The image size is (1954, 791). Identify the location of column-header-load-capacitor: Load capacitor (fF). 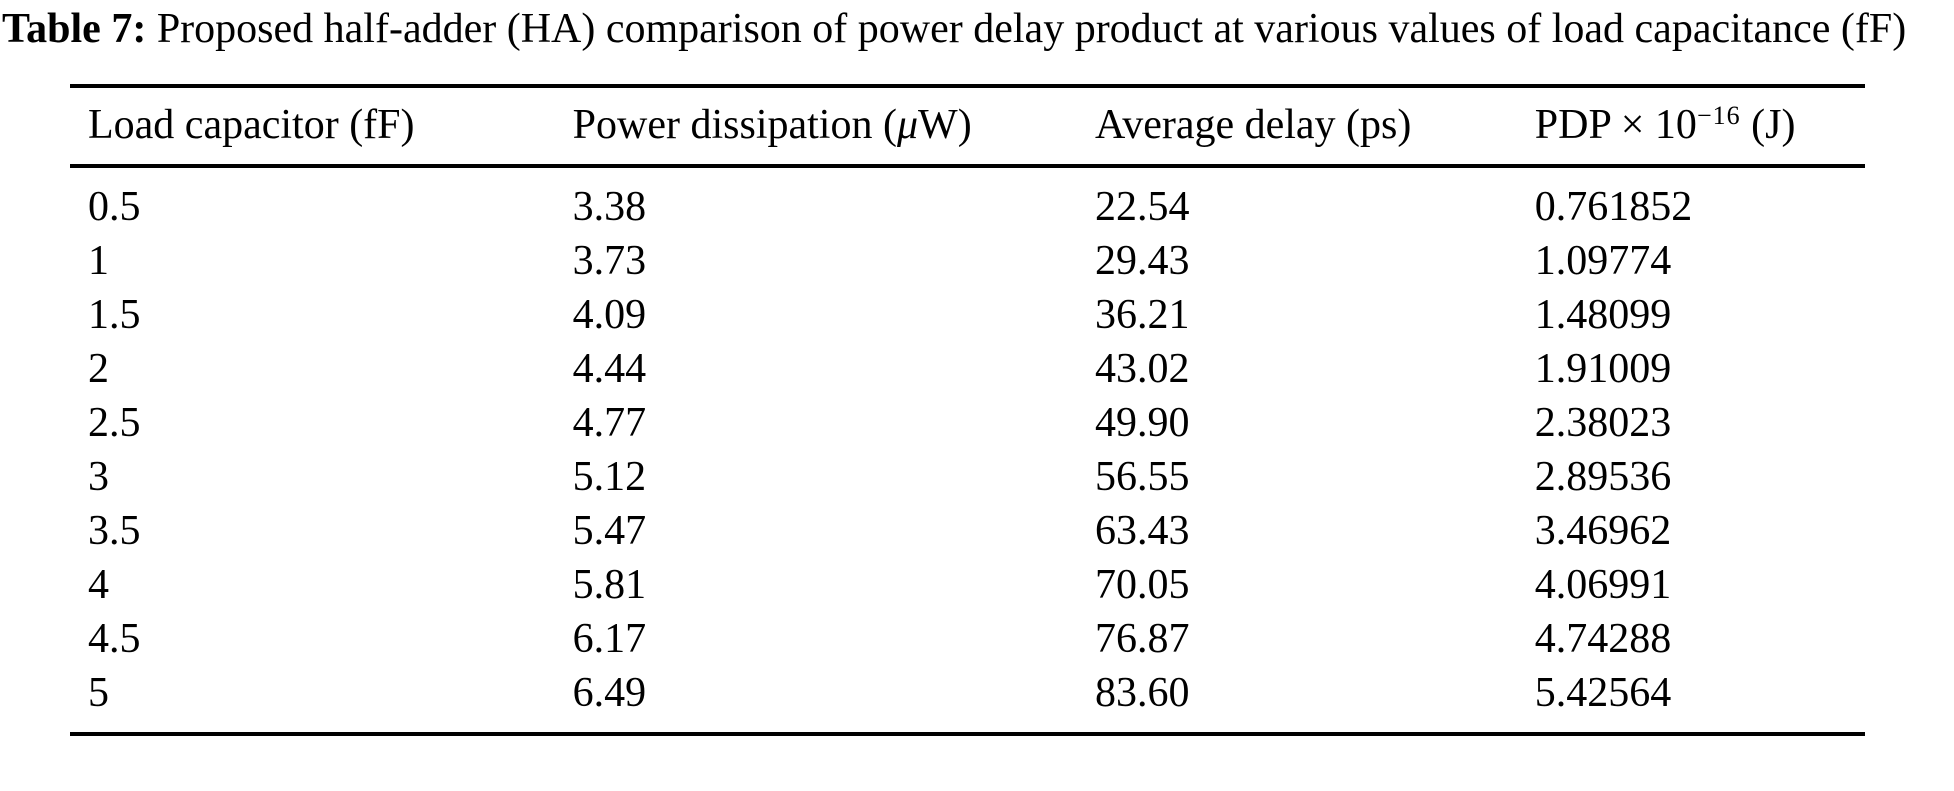
(312, 127).